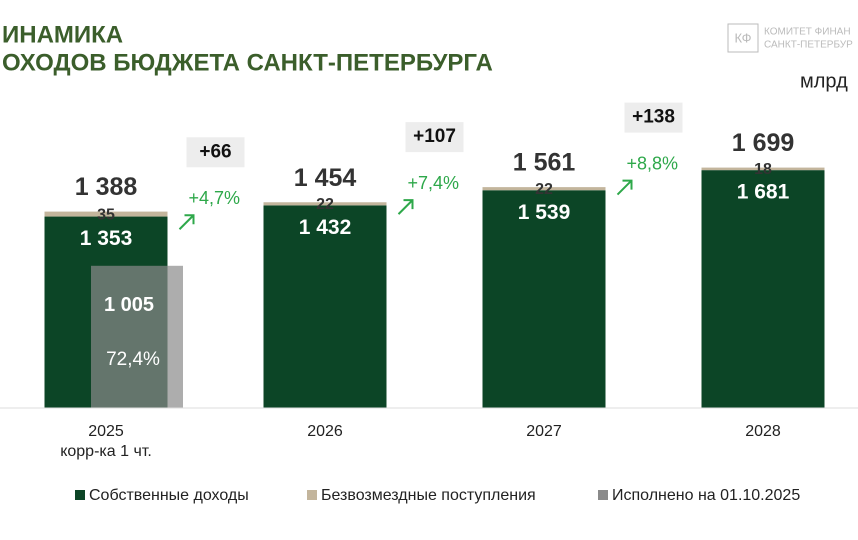 This screenshot has height=540, width=858. What do you see at coordinates (706, 495) in the screenshot?
I see `legend-label: Исполнено на 01.10.2025` at bounding box center [706, 495].